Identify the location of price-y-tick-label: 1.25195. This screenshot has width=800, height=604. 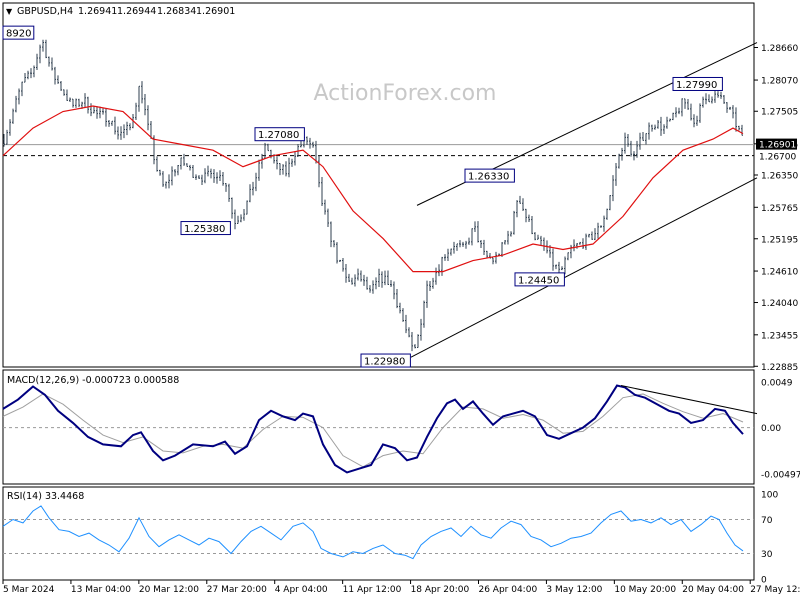
(779, 240).